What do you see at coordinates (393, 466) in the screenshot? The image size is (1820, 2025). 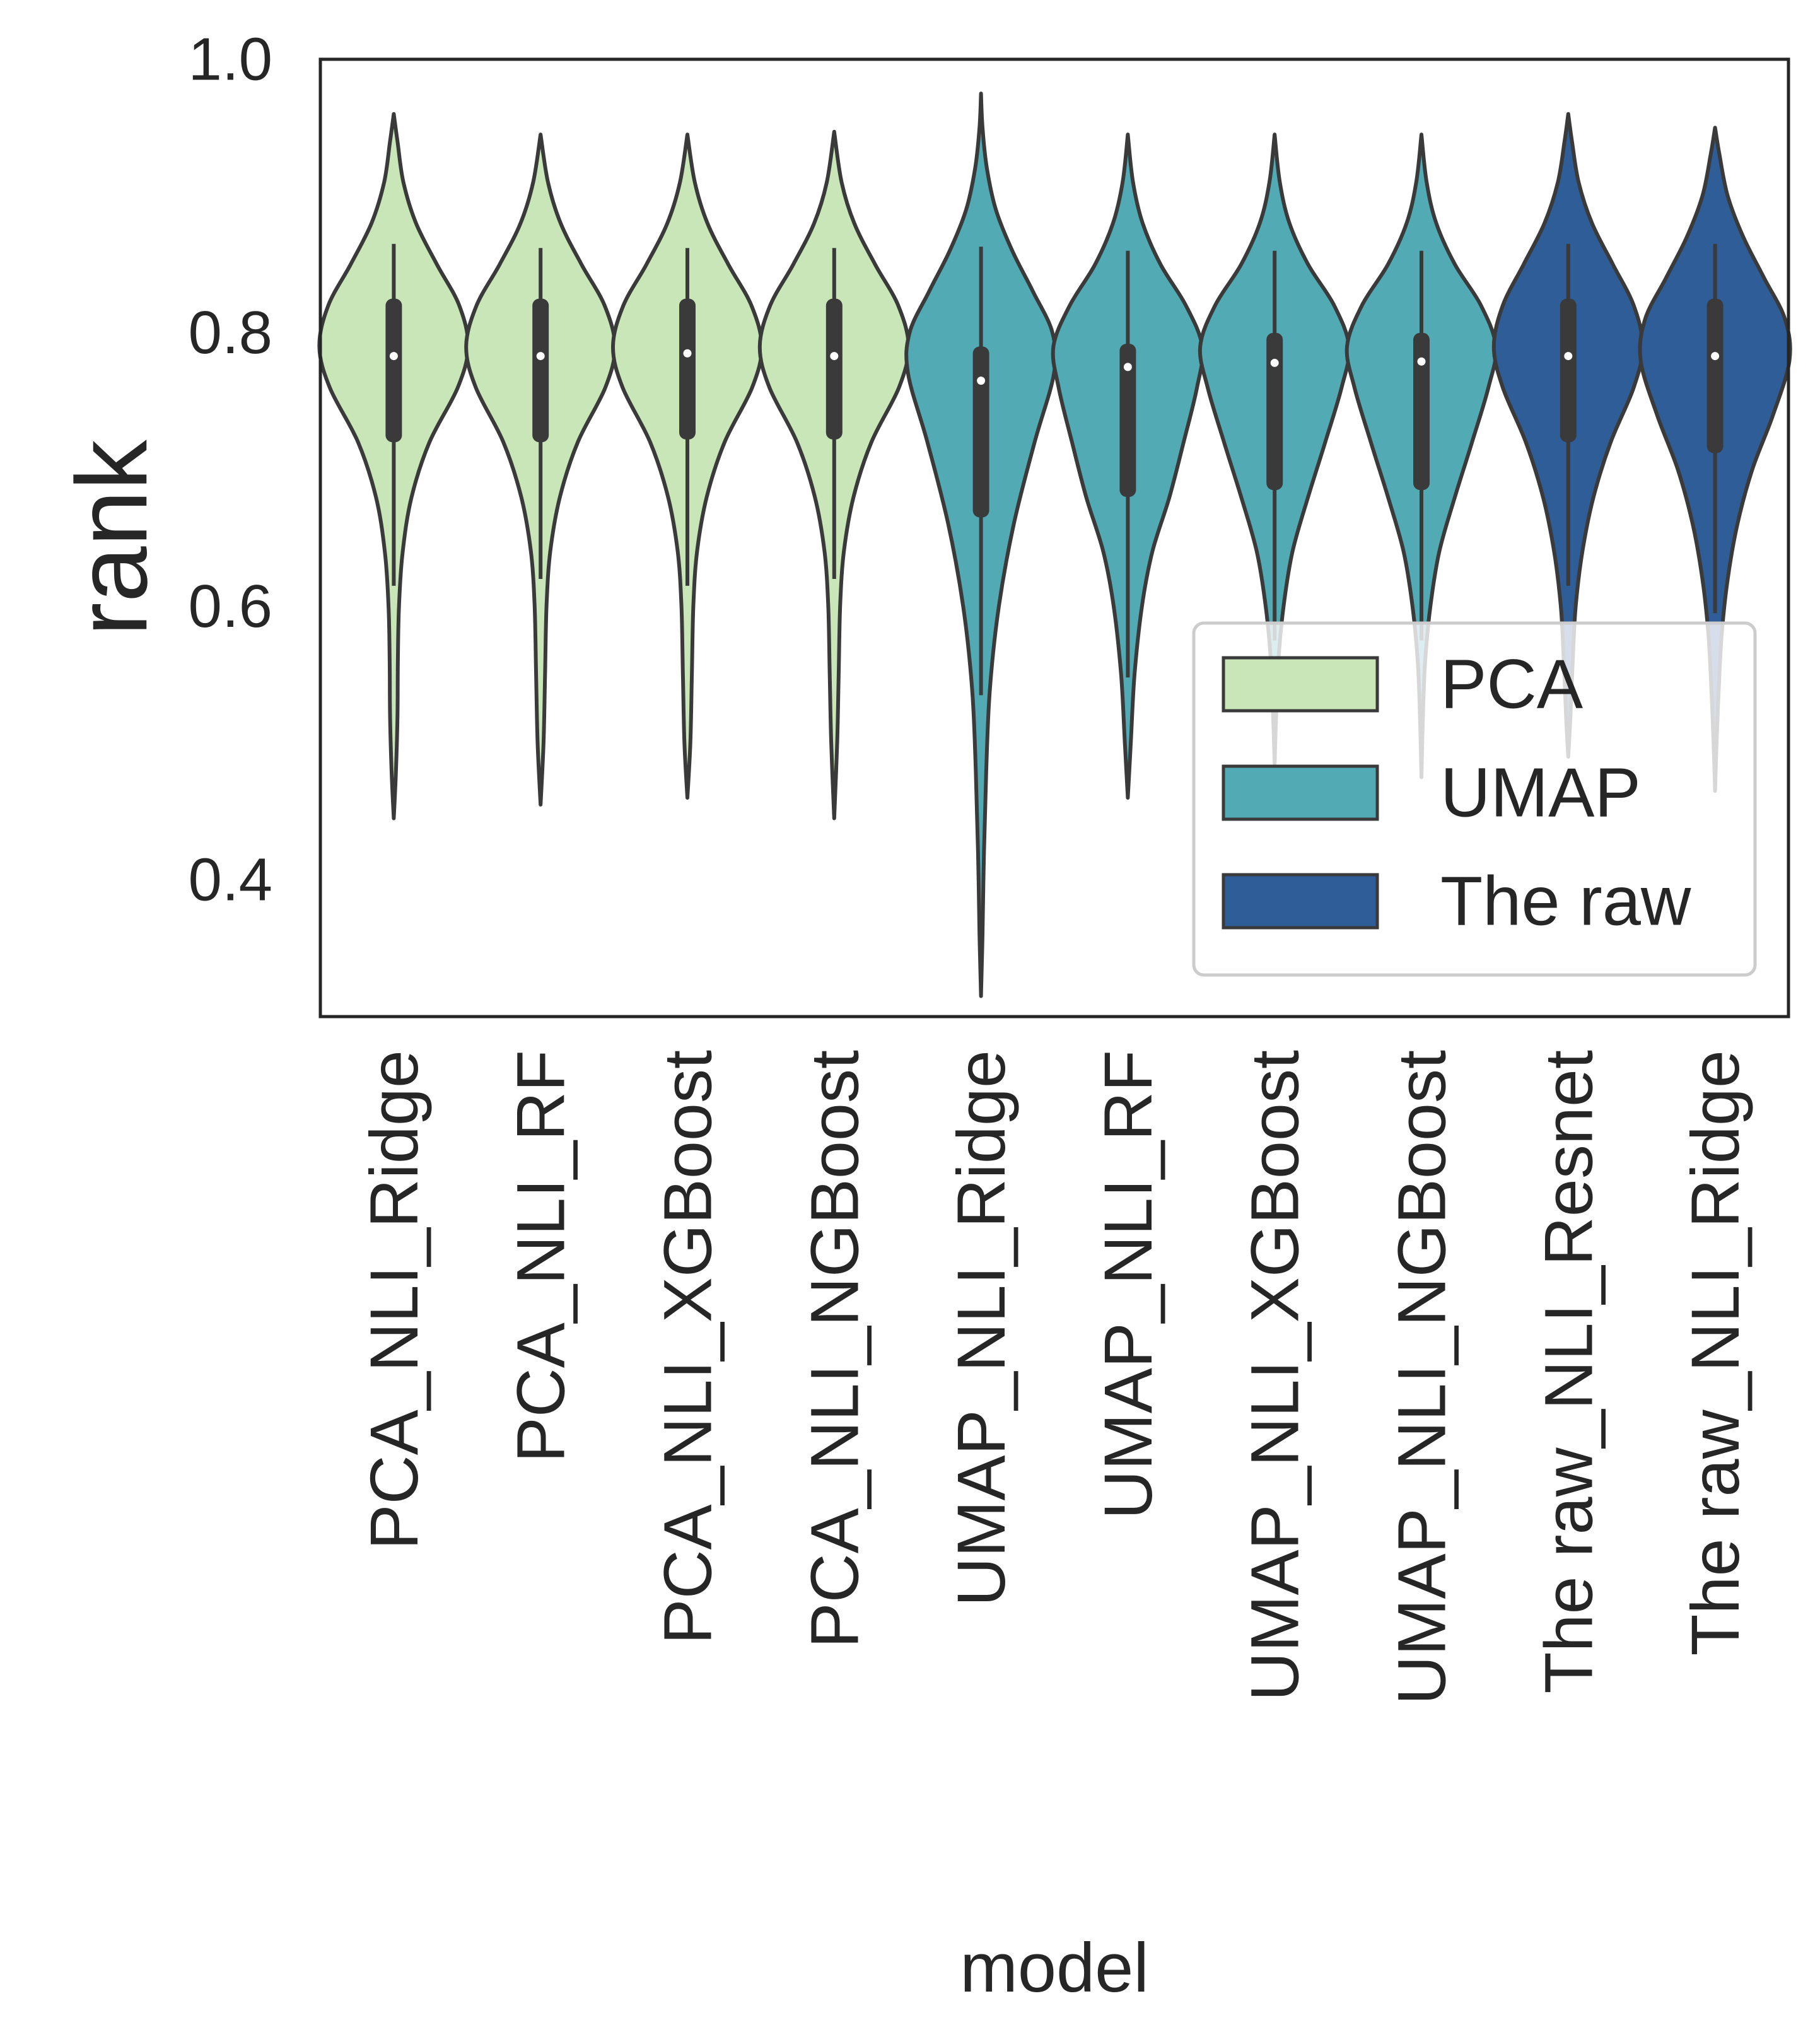 I see `violin-PCA_NLI_Ridge` at bounding box center [393, 466].